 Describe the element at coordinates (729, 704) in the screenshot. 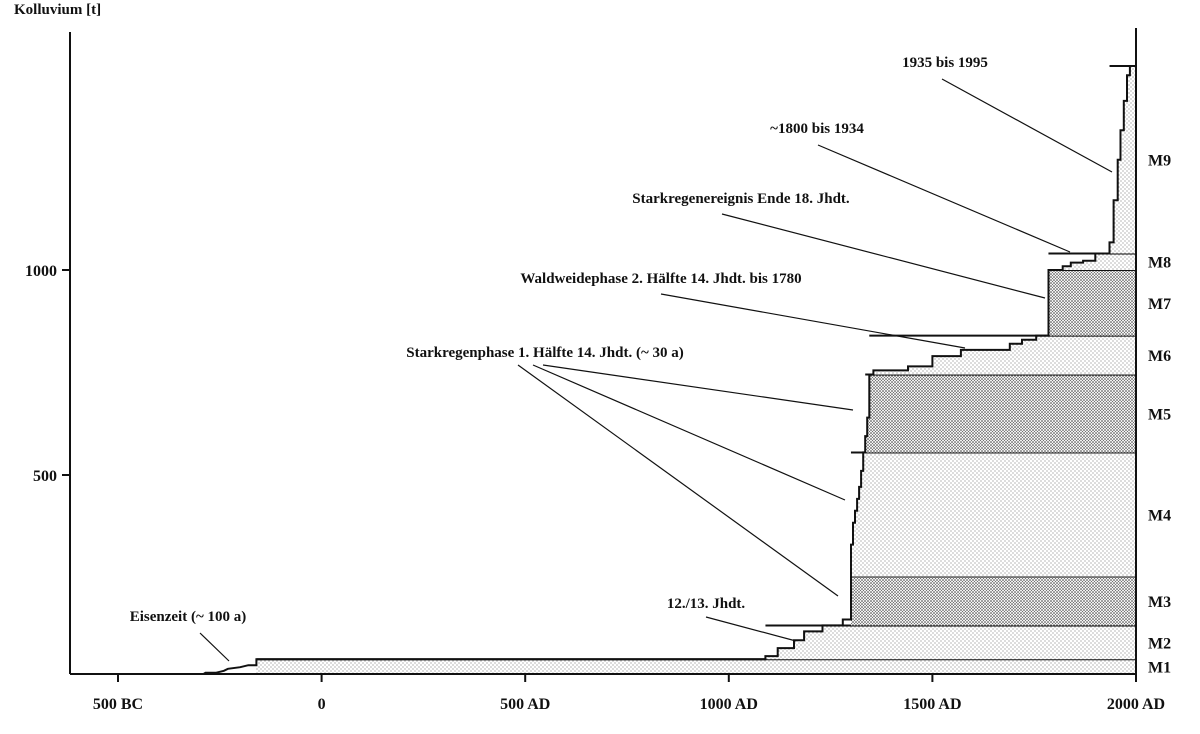

I see `x-tick-label: 1000 AD` at that location.